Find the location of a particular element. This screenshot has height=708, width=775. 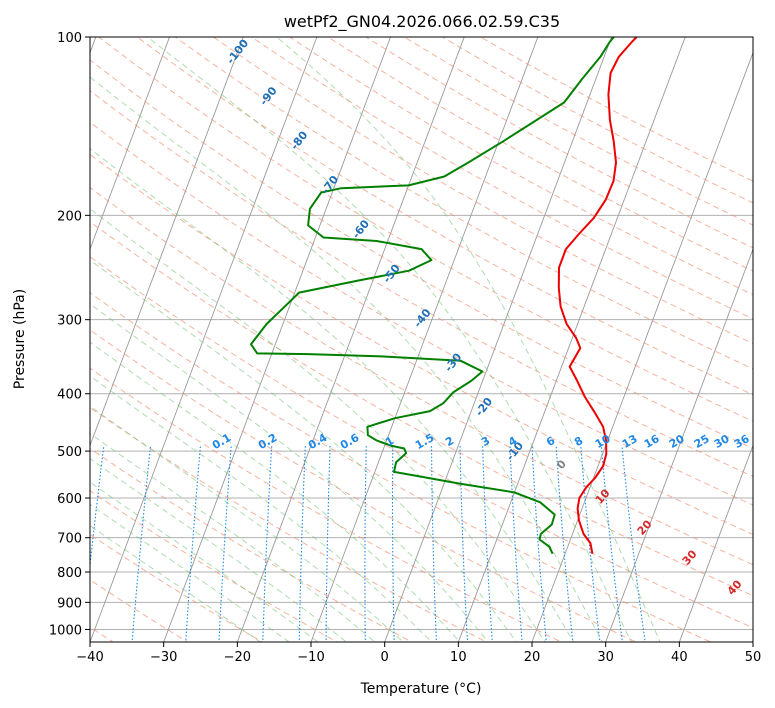

x-axis-label: Temperature (°C) is located at coordinates (421, 689).